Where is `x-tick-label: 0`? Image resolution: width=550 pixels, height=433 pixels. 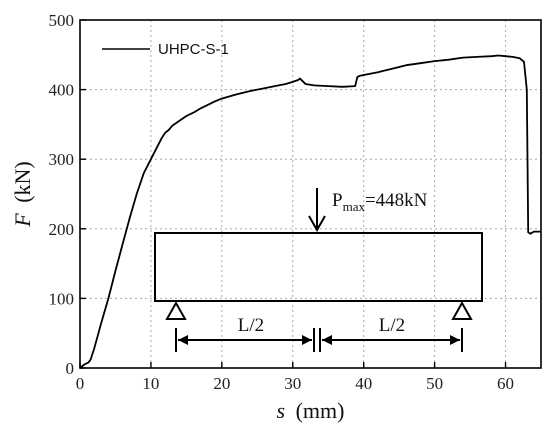
x-tick-label: 0 is located at coordinates (80, 383).